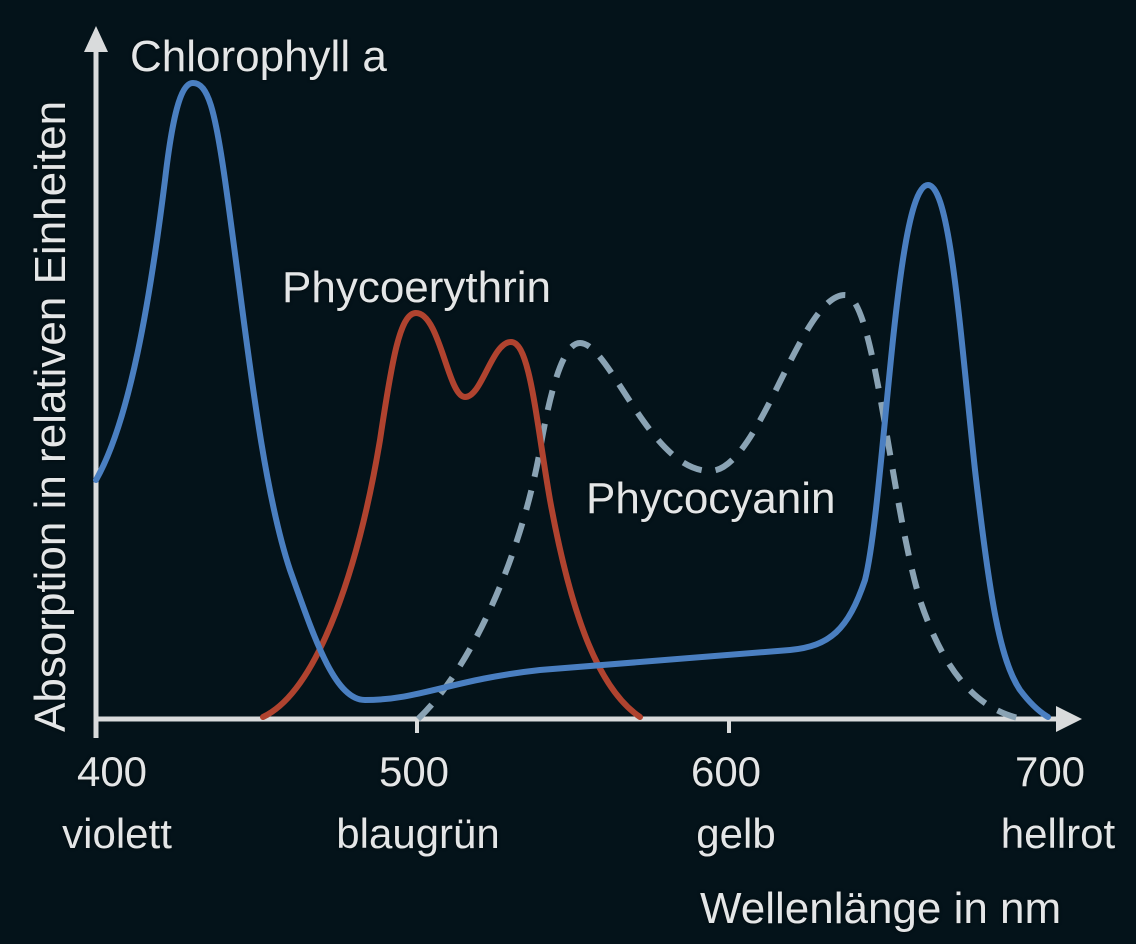 The image size is (1136, 944). Describe the element at coordinates (112, 771) in the screenshot. I see `tick-label-400: 400` at that location.